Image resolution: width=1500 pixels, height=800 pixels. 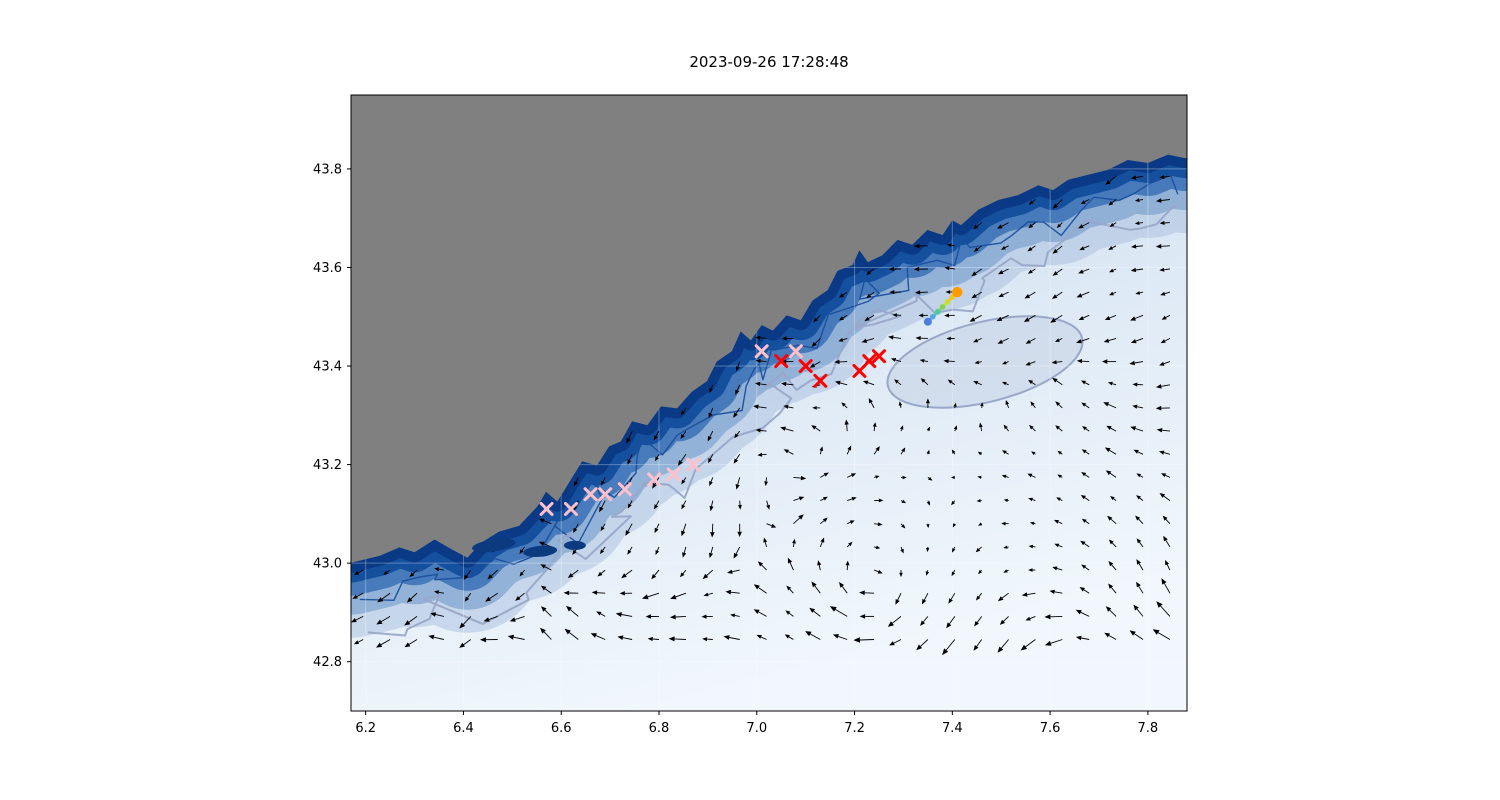 What do you see at coordinates (879, 356) in the screenshot?
I see `red-x-markers-point` at bounding box center [879, 356].